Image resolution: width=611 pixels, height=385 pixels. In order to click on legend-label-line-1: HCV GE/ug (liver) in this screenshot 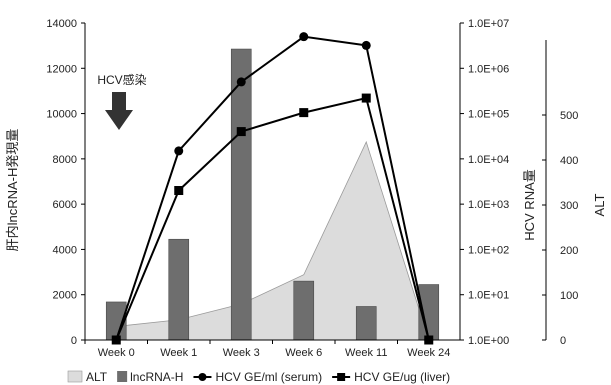, I will do `click(402, 377)`.